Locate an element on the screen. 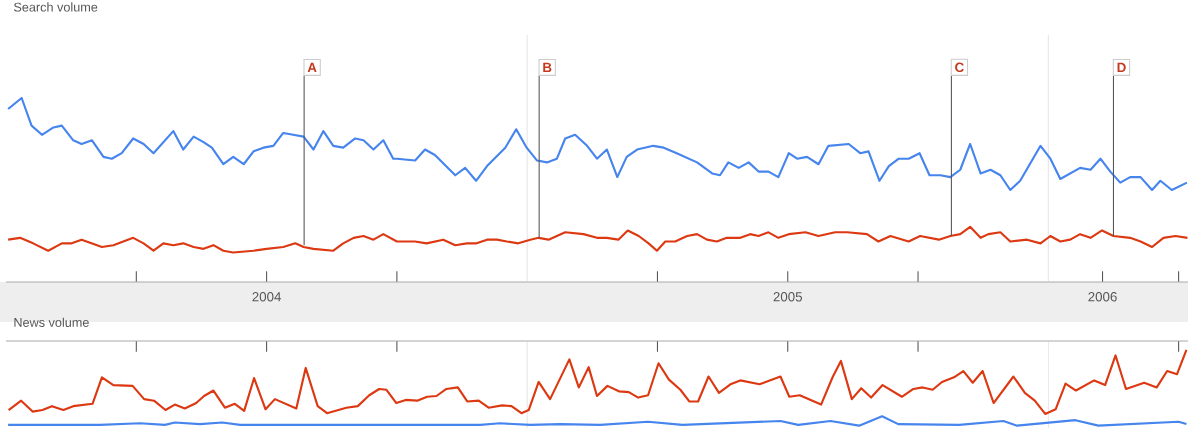  annotation: A is located at coordinates (312, 67).